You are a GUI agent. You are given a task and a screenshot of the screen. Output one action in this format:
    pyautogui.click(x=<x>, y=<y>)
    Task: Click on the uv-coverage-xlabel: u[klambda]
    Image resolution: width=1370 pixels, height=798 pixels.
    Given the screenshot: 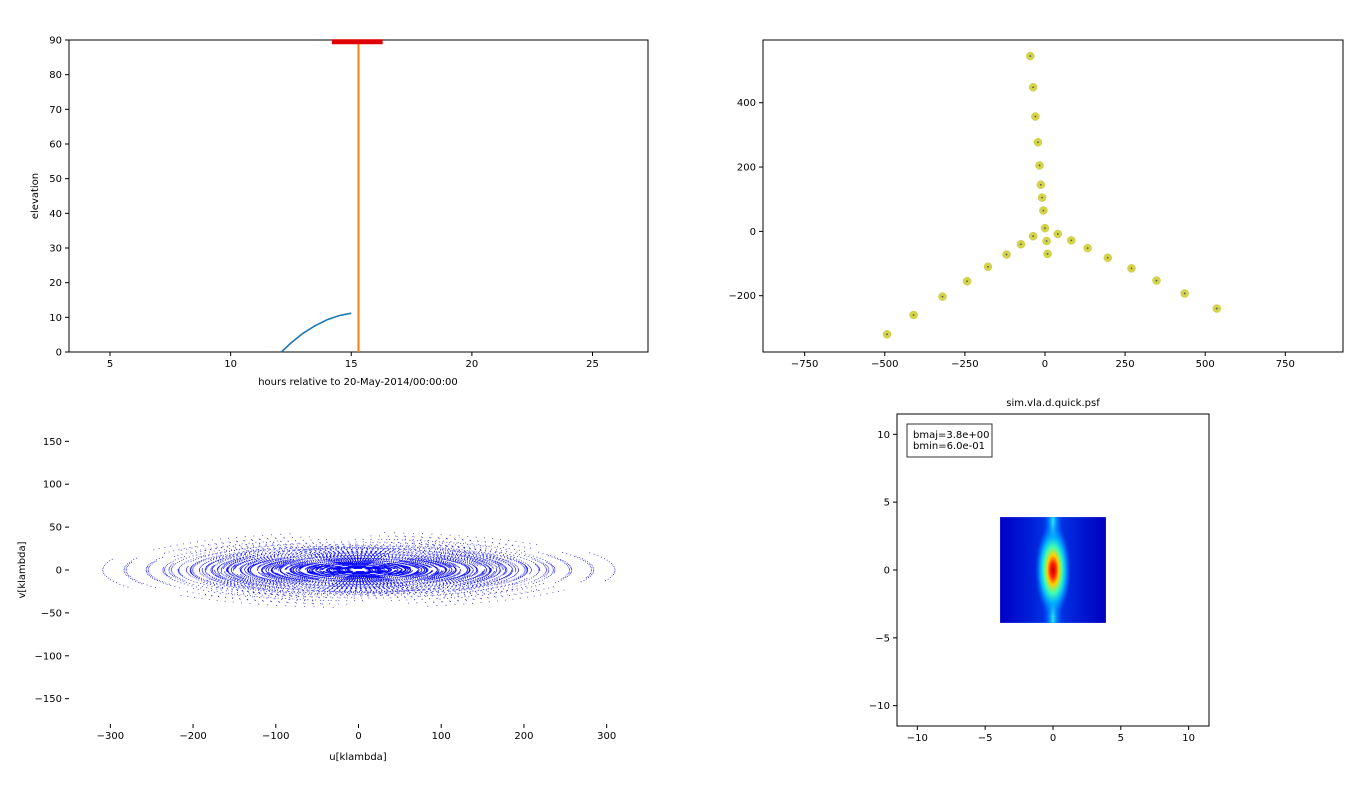 What is the action you would take?
    pyautogui.click(x=358, y=757)
    